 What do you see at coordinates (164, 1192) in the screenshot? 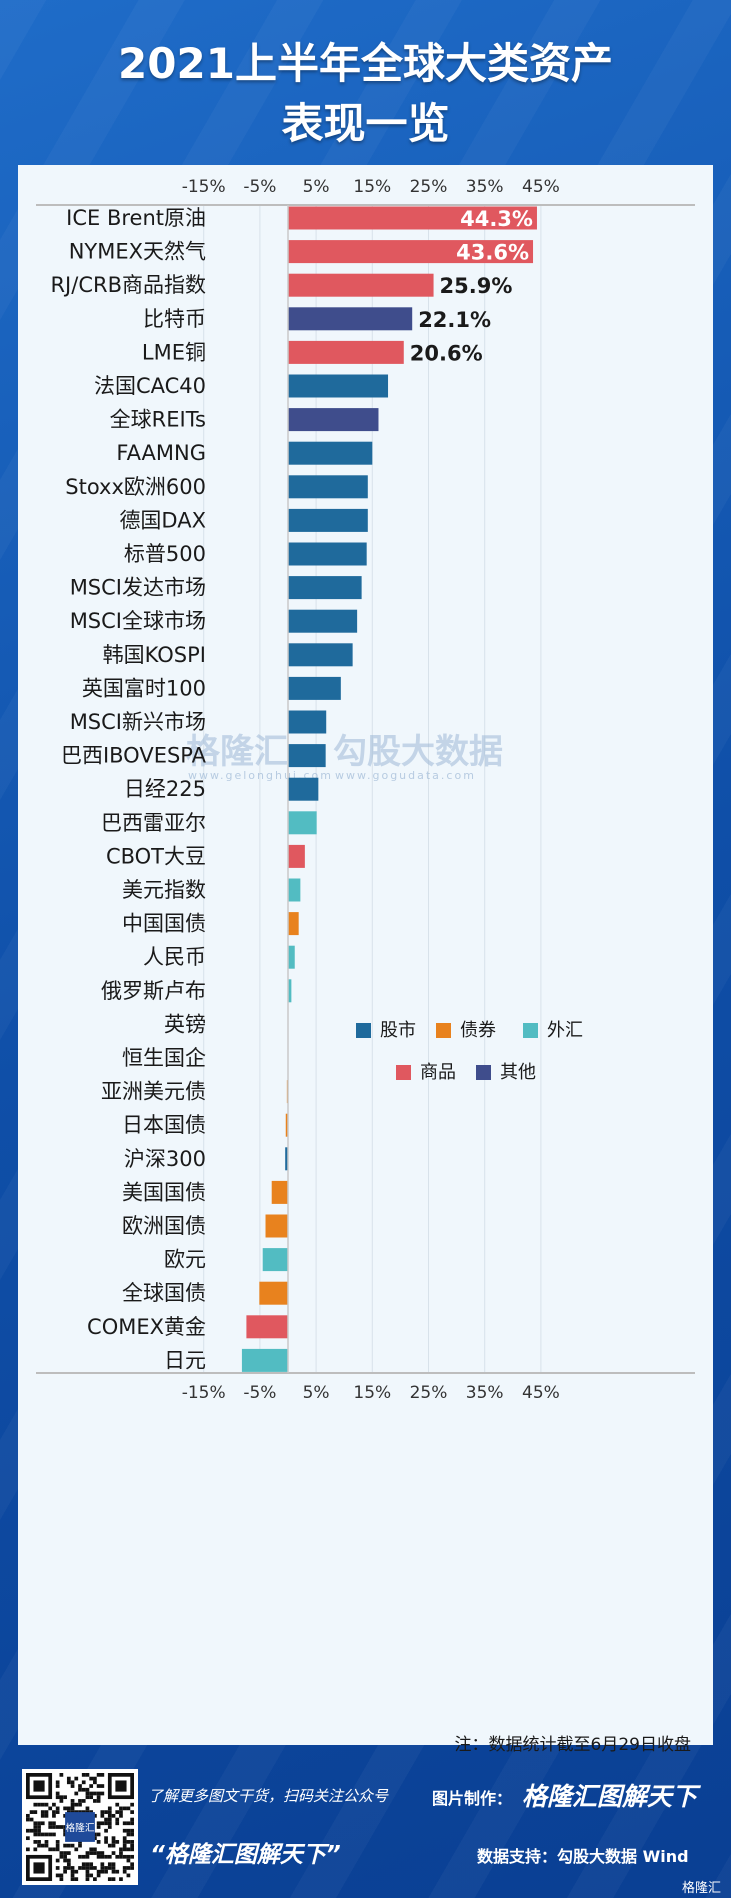
I see `category-label: 美国国债` at bounding box center [164, 1192].